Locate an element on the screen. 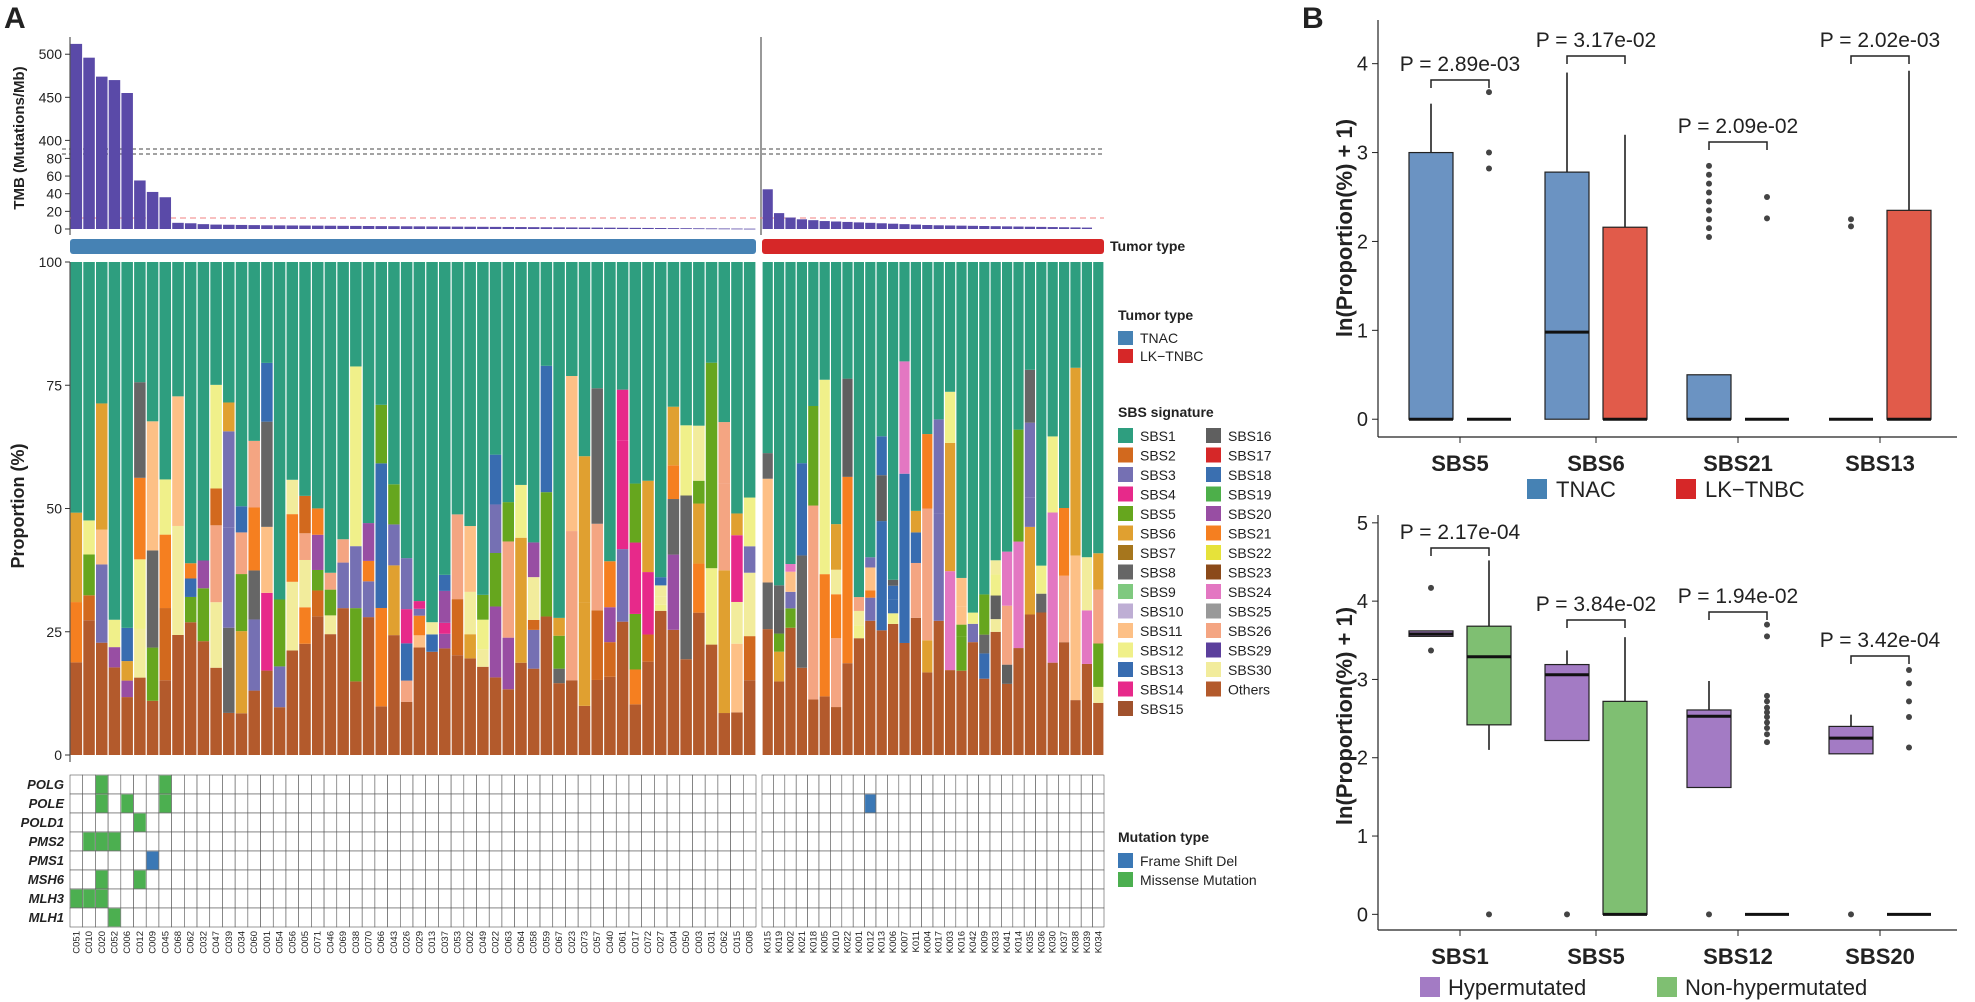  tmb-tick-label: 80 is located at coordinates (54, 158).